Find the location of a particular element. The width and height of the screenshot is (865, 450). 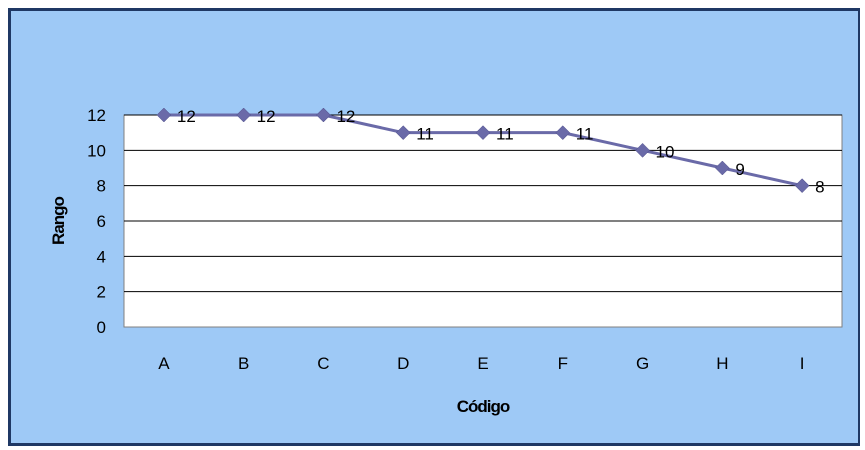

x-tick-label: D is located at coordinates (403, 363).